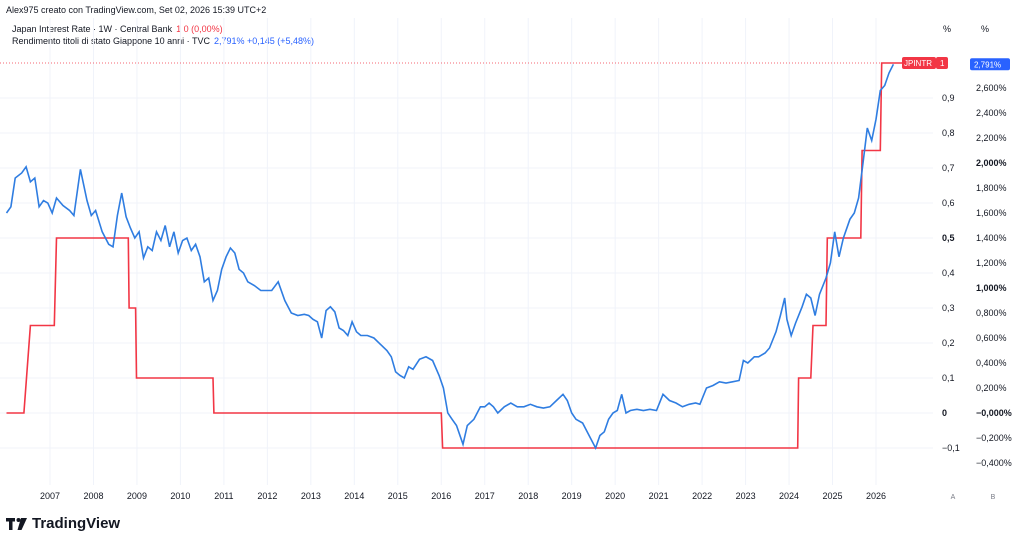 The width and height of the screenshot is (1024, 545). I want to click on right-tick-label: 2,200%, so click(991, 138).